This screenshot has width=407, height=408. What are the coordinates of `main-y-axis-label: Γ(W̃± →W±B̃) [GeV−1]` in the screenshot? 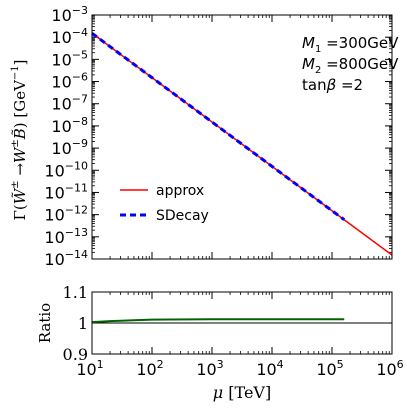 It's located at (19, 139).